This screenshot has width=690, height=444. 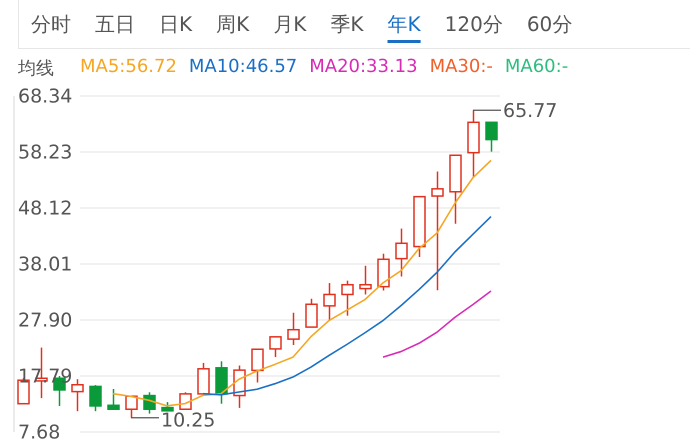 I want to click on y-tick-label: 7.68, so click(x=39, y=433).